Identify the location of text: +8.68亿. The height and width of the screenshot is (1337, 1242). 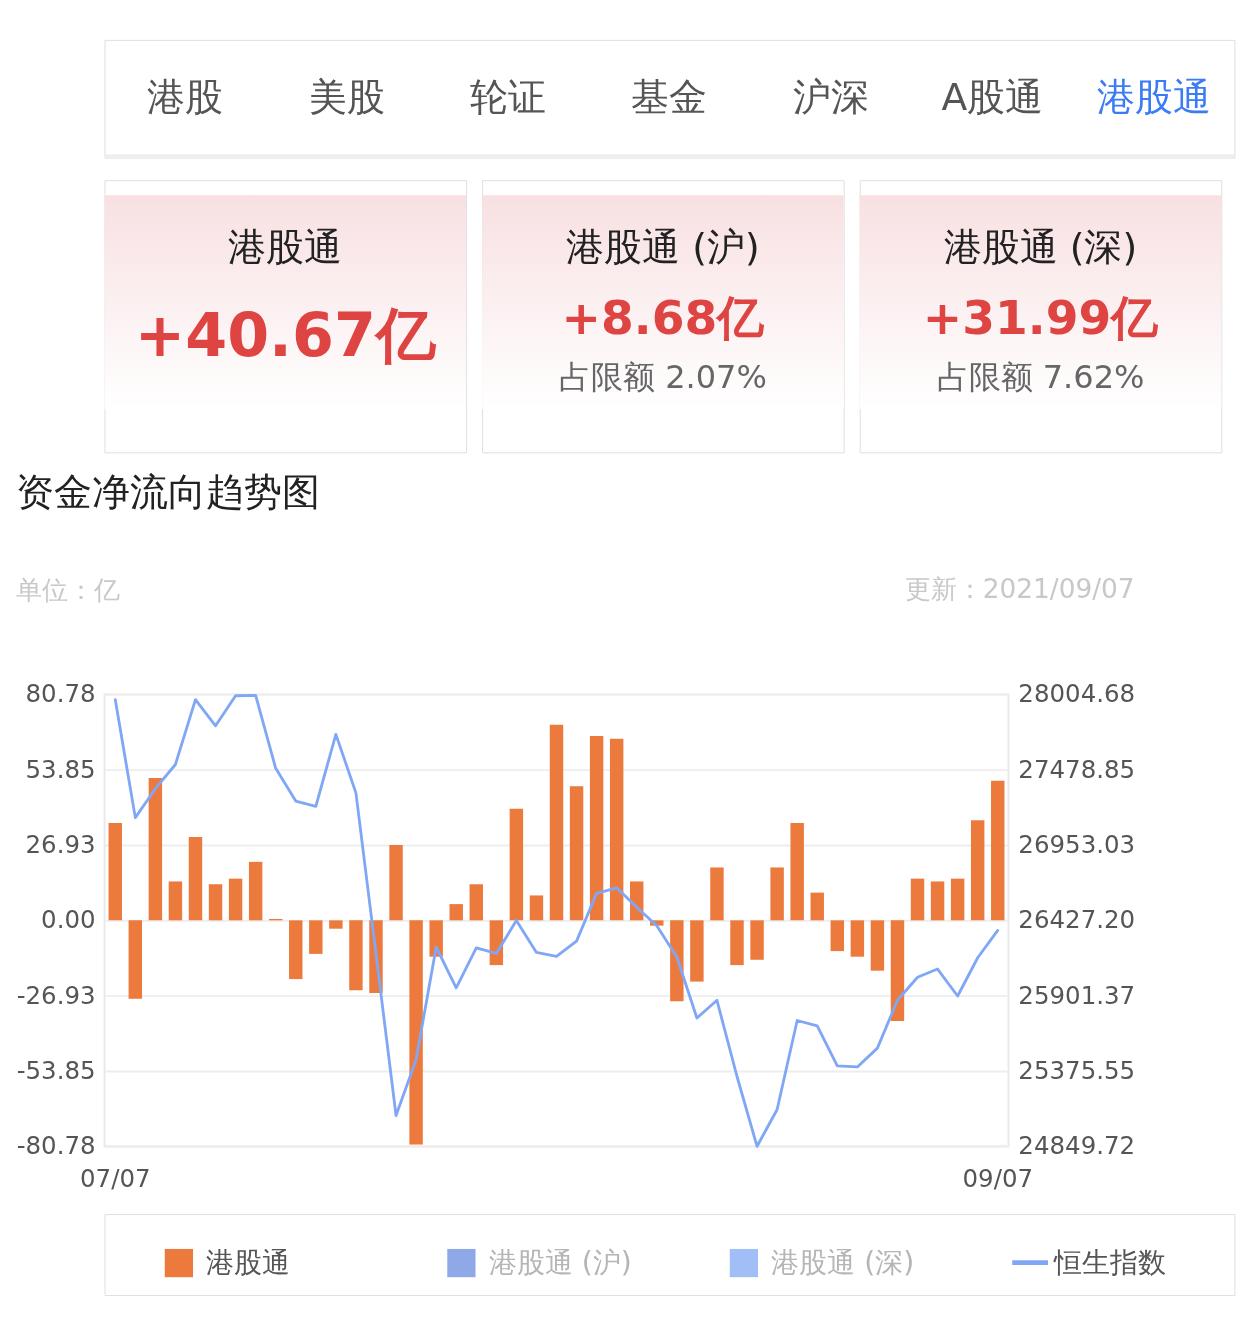
(663, 317).